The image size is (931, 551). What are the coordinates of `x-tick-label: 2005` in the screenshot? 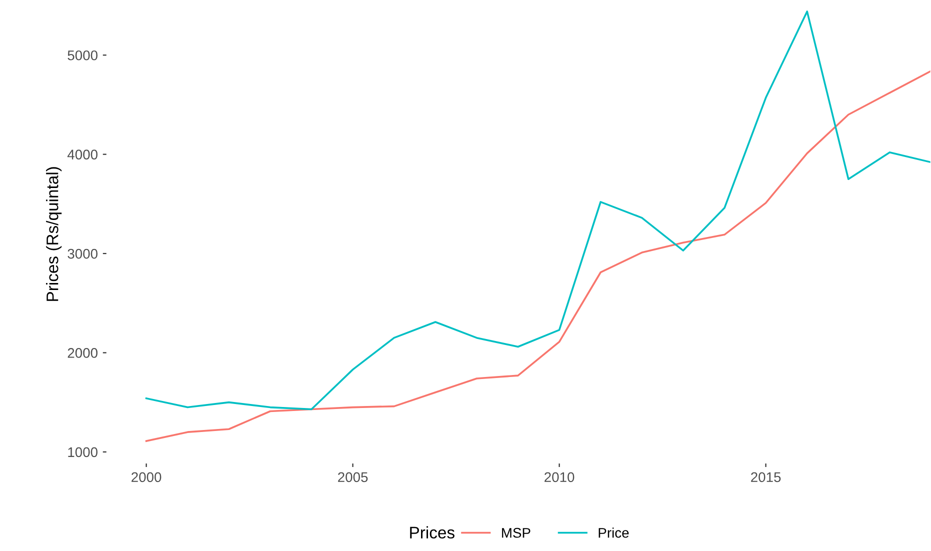 It's located at (353, 477).